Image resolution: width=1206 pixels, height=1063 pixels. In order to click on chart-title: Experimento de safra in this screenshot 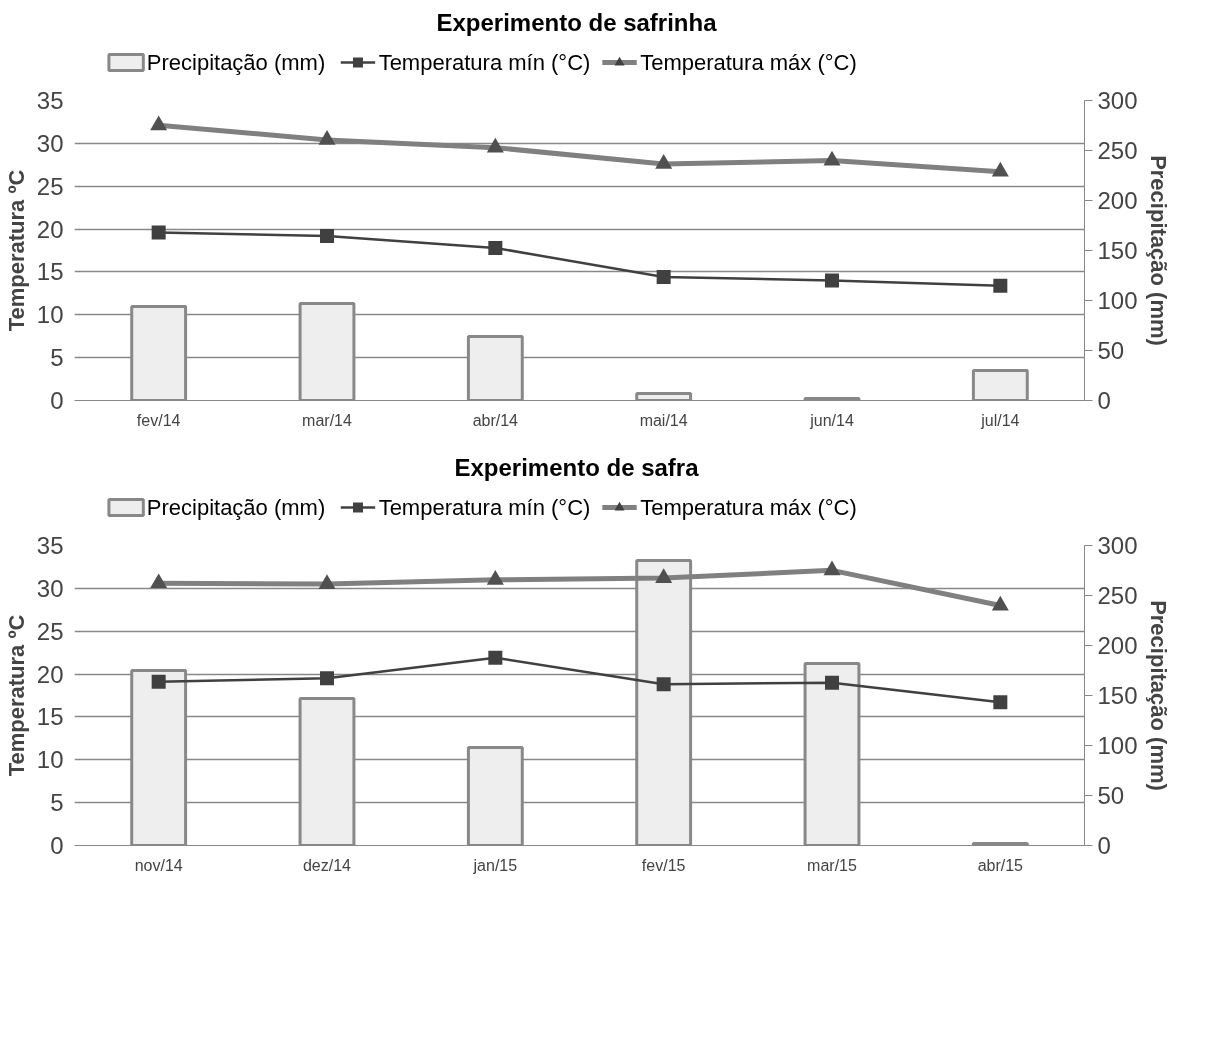, I will do `click(577, 467)`.